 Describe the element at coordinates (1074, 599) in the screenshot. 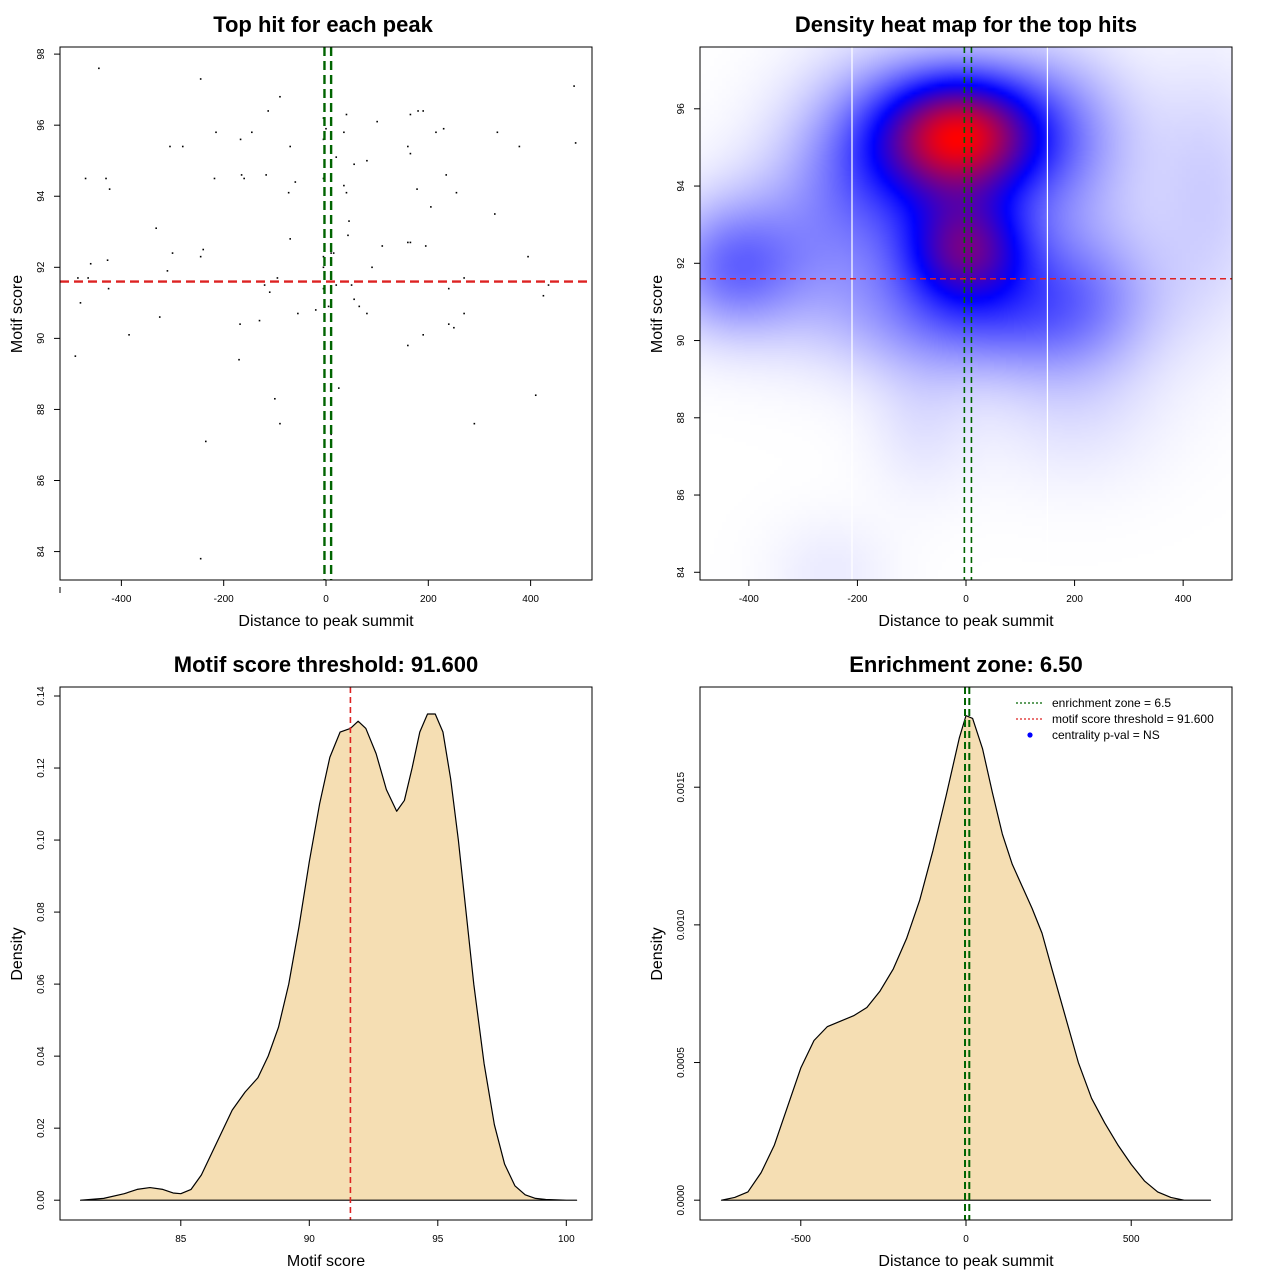

I see `heatmap-xtick-label: 200` at that location.